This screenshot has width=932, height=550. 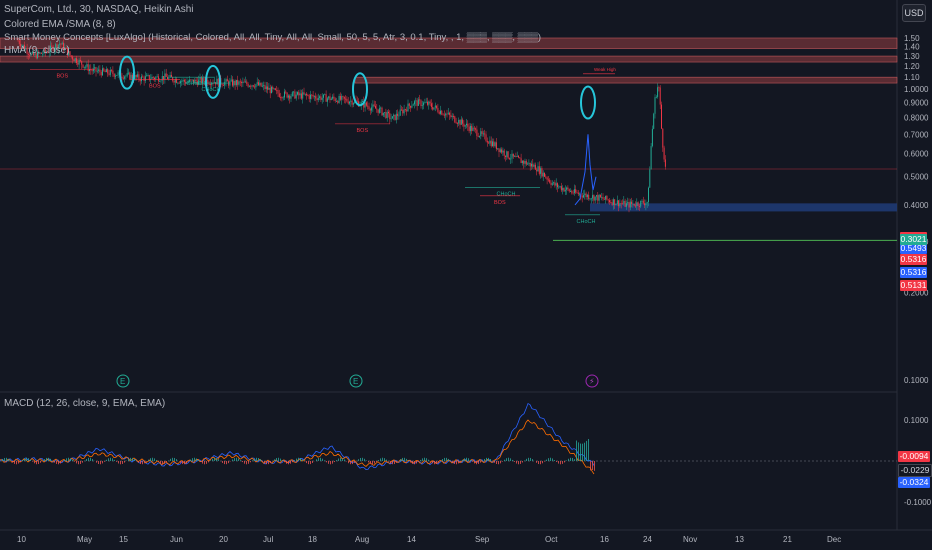 I want to click on macd-label: MACD (12, 26, close, 9, EMA, EMA), so click(x=85, y=403).